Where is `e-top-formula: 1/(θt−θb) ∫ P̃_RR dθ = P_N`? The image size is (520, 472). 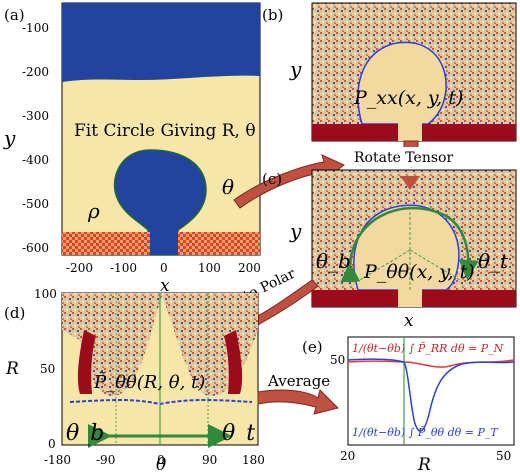
e-top-formula: 1/(θt−θb) ∫ P̃_RR dθ = P_N is located at coordinates (428, 348).